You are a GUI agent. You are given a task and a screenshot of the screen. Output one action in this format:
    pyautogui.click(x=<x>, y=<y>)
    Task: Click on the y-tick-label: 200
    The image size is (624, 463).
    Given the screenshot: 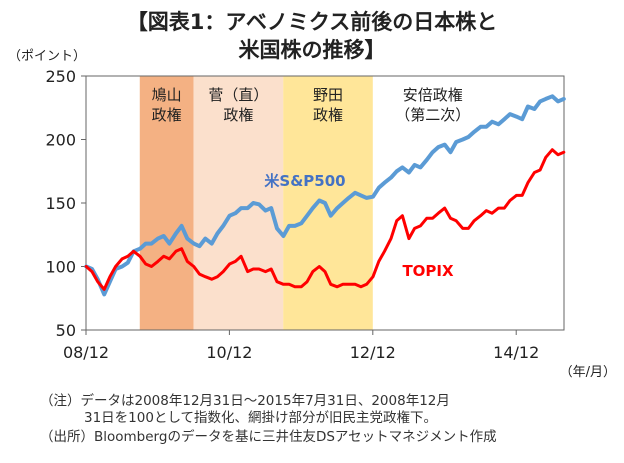 What is the action you would take?
    pyautogui.click(x=60, y=140)
    